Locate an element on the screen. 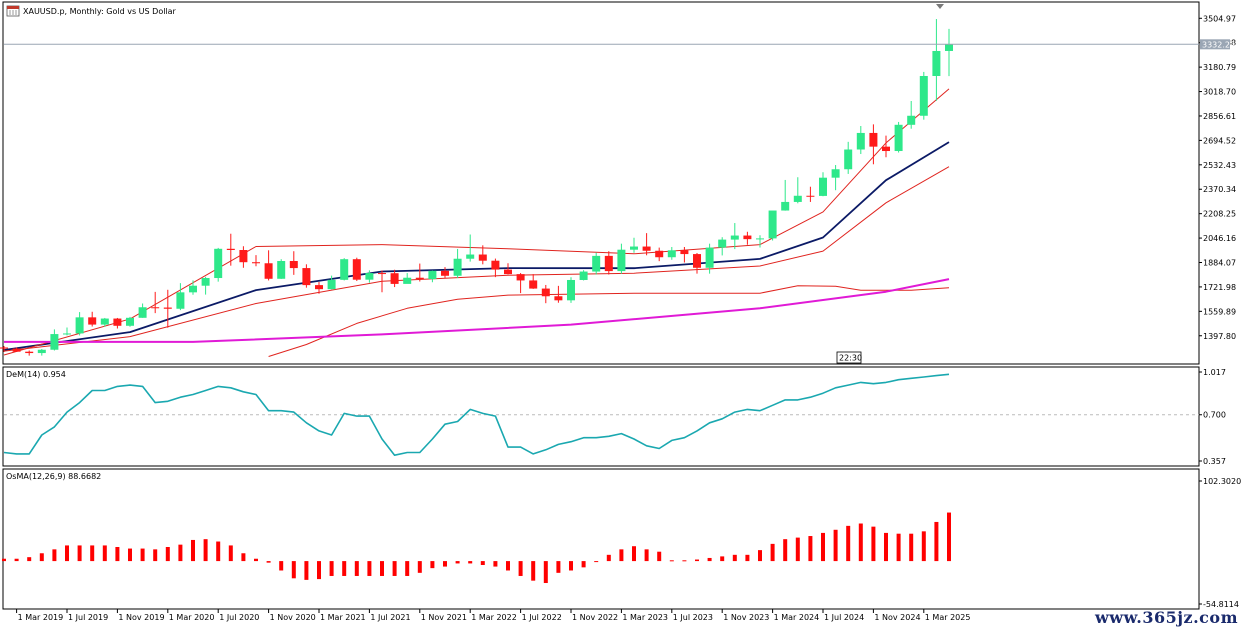 This screenshot has width=1242, height=629. price-tick-label: 3180.79 is located at coordinates (1219, 67).